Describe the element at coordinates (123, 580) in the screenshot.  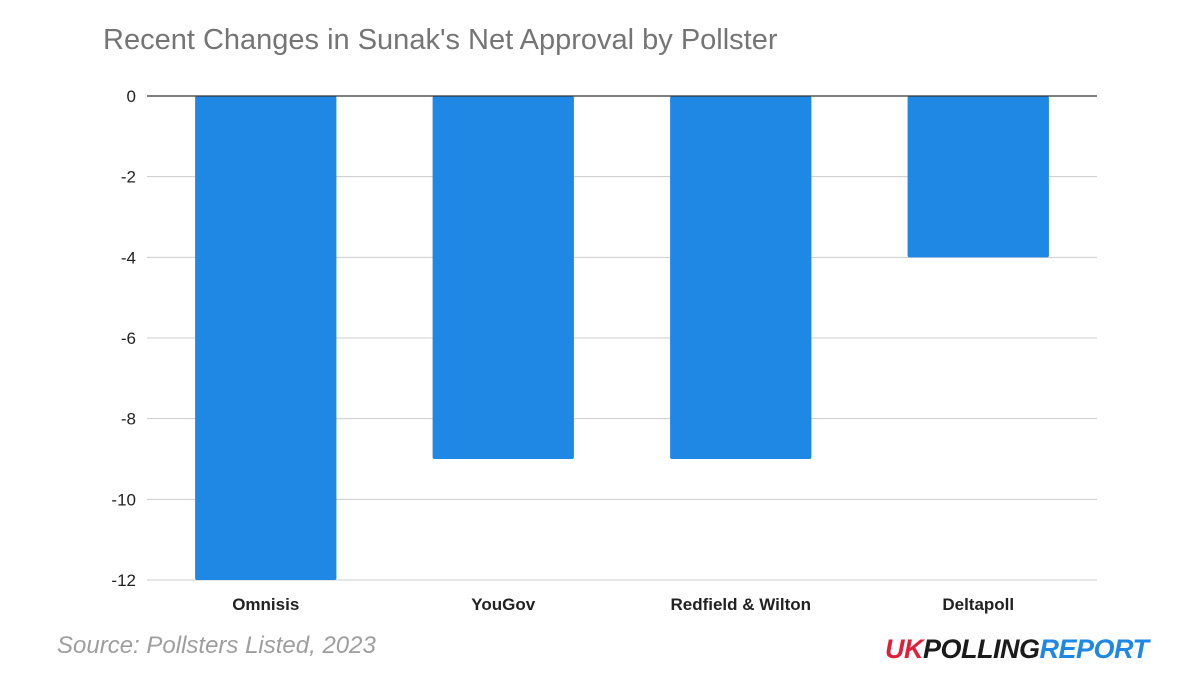
I see `y-tick-label: -12` at that location.